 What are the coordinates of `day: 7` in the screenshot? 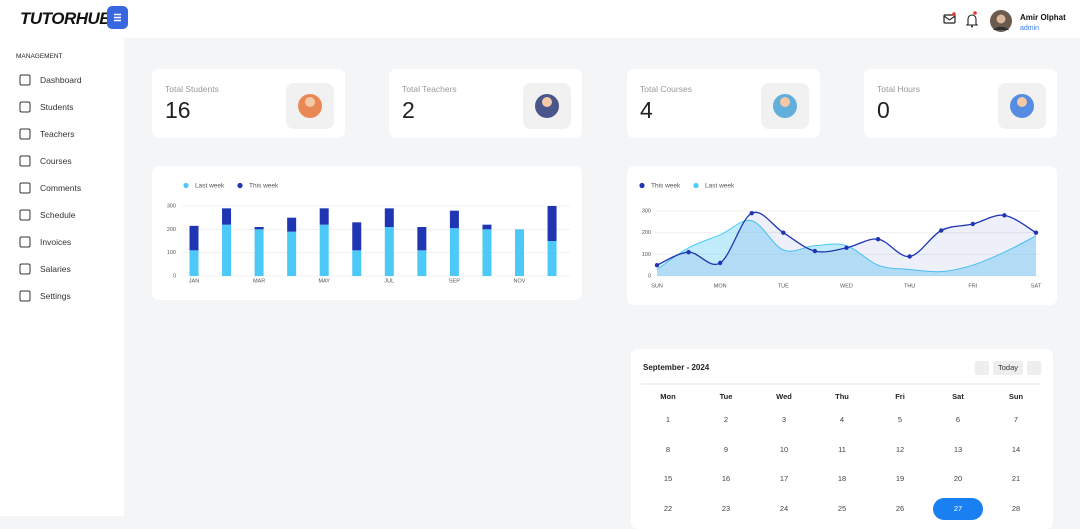 It's located at (1016, 419).